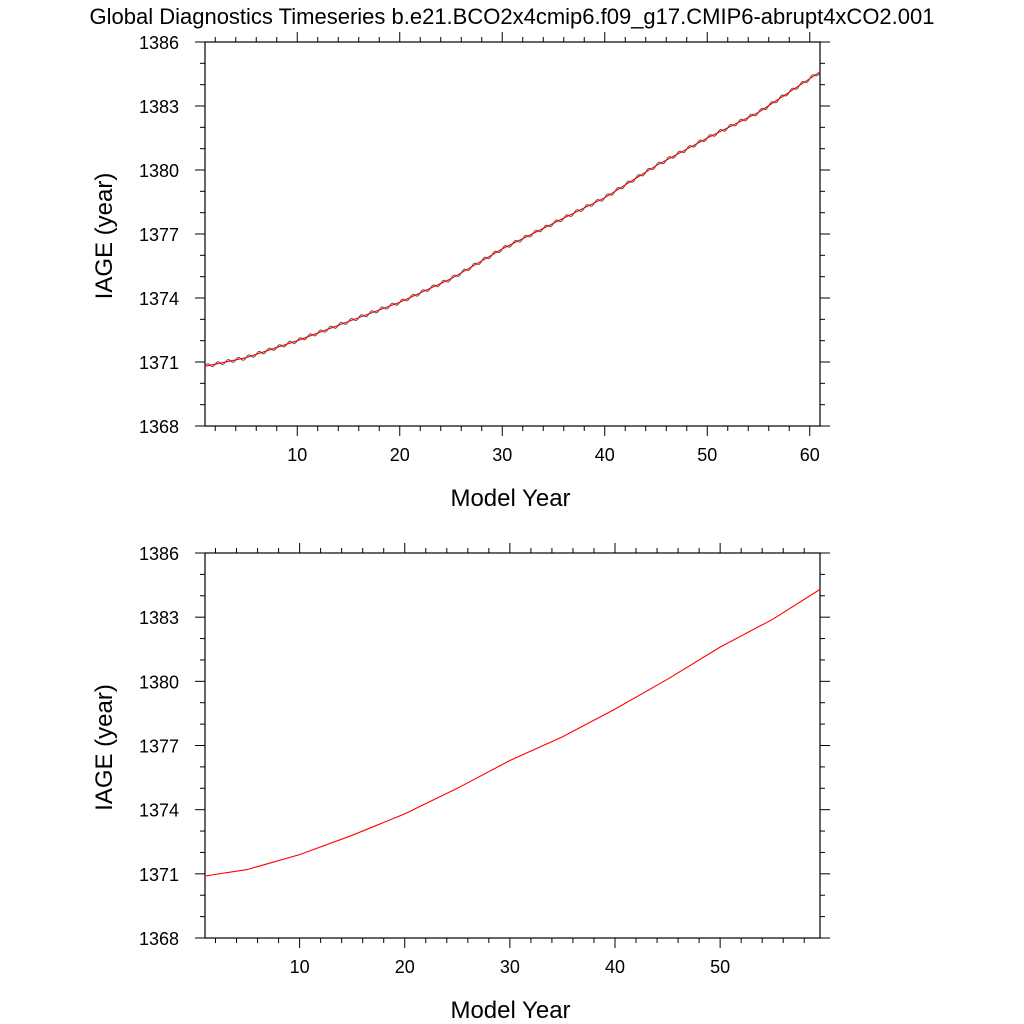 This screenshot has height=1024, width=1024. What do you see at coordinates (810, 455) in the screenshot?
I see `x-tick-label: 60` at bounding box center [810, 455].